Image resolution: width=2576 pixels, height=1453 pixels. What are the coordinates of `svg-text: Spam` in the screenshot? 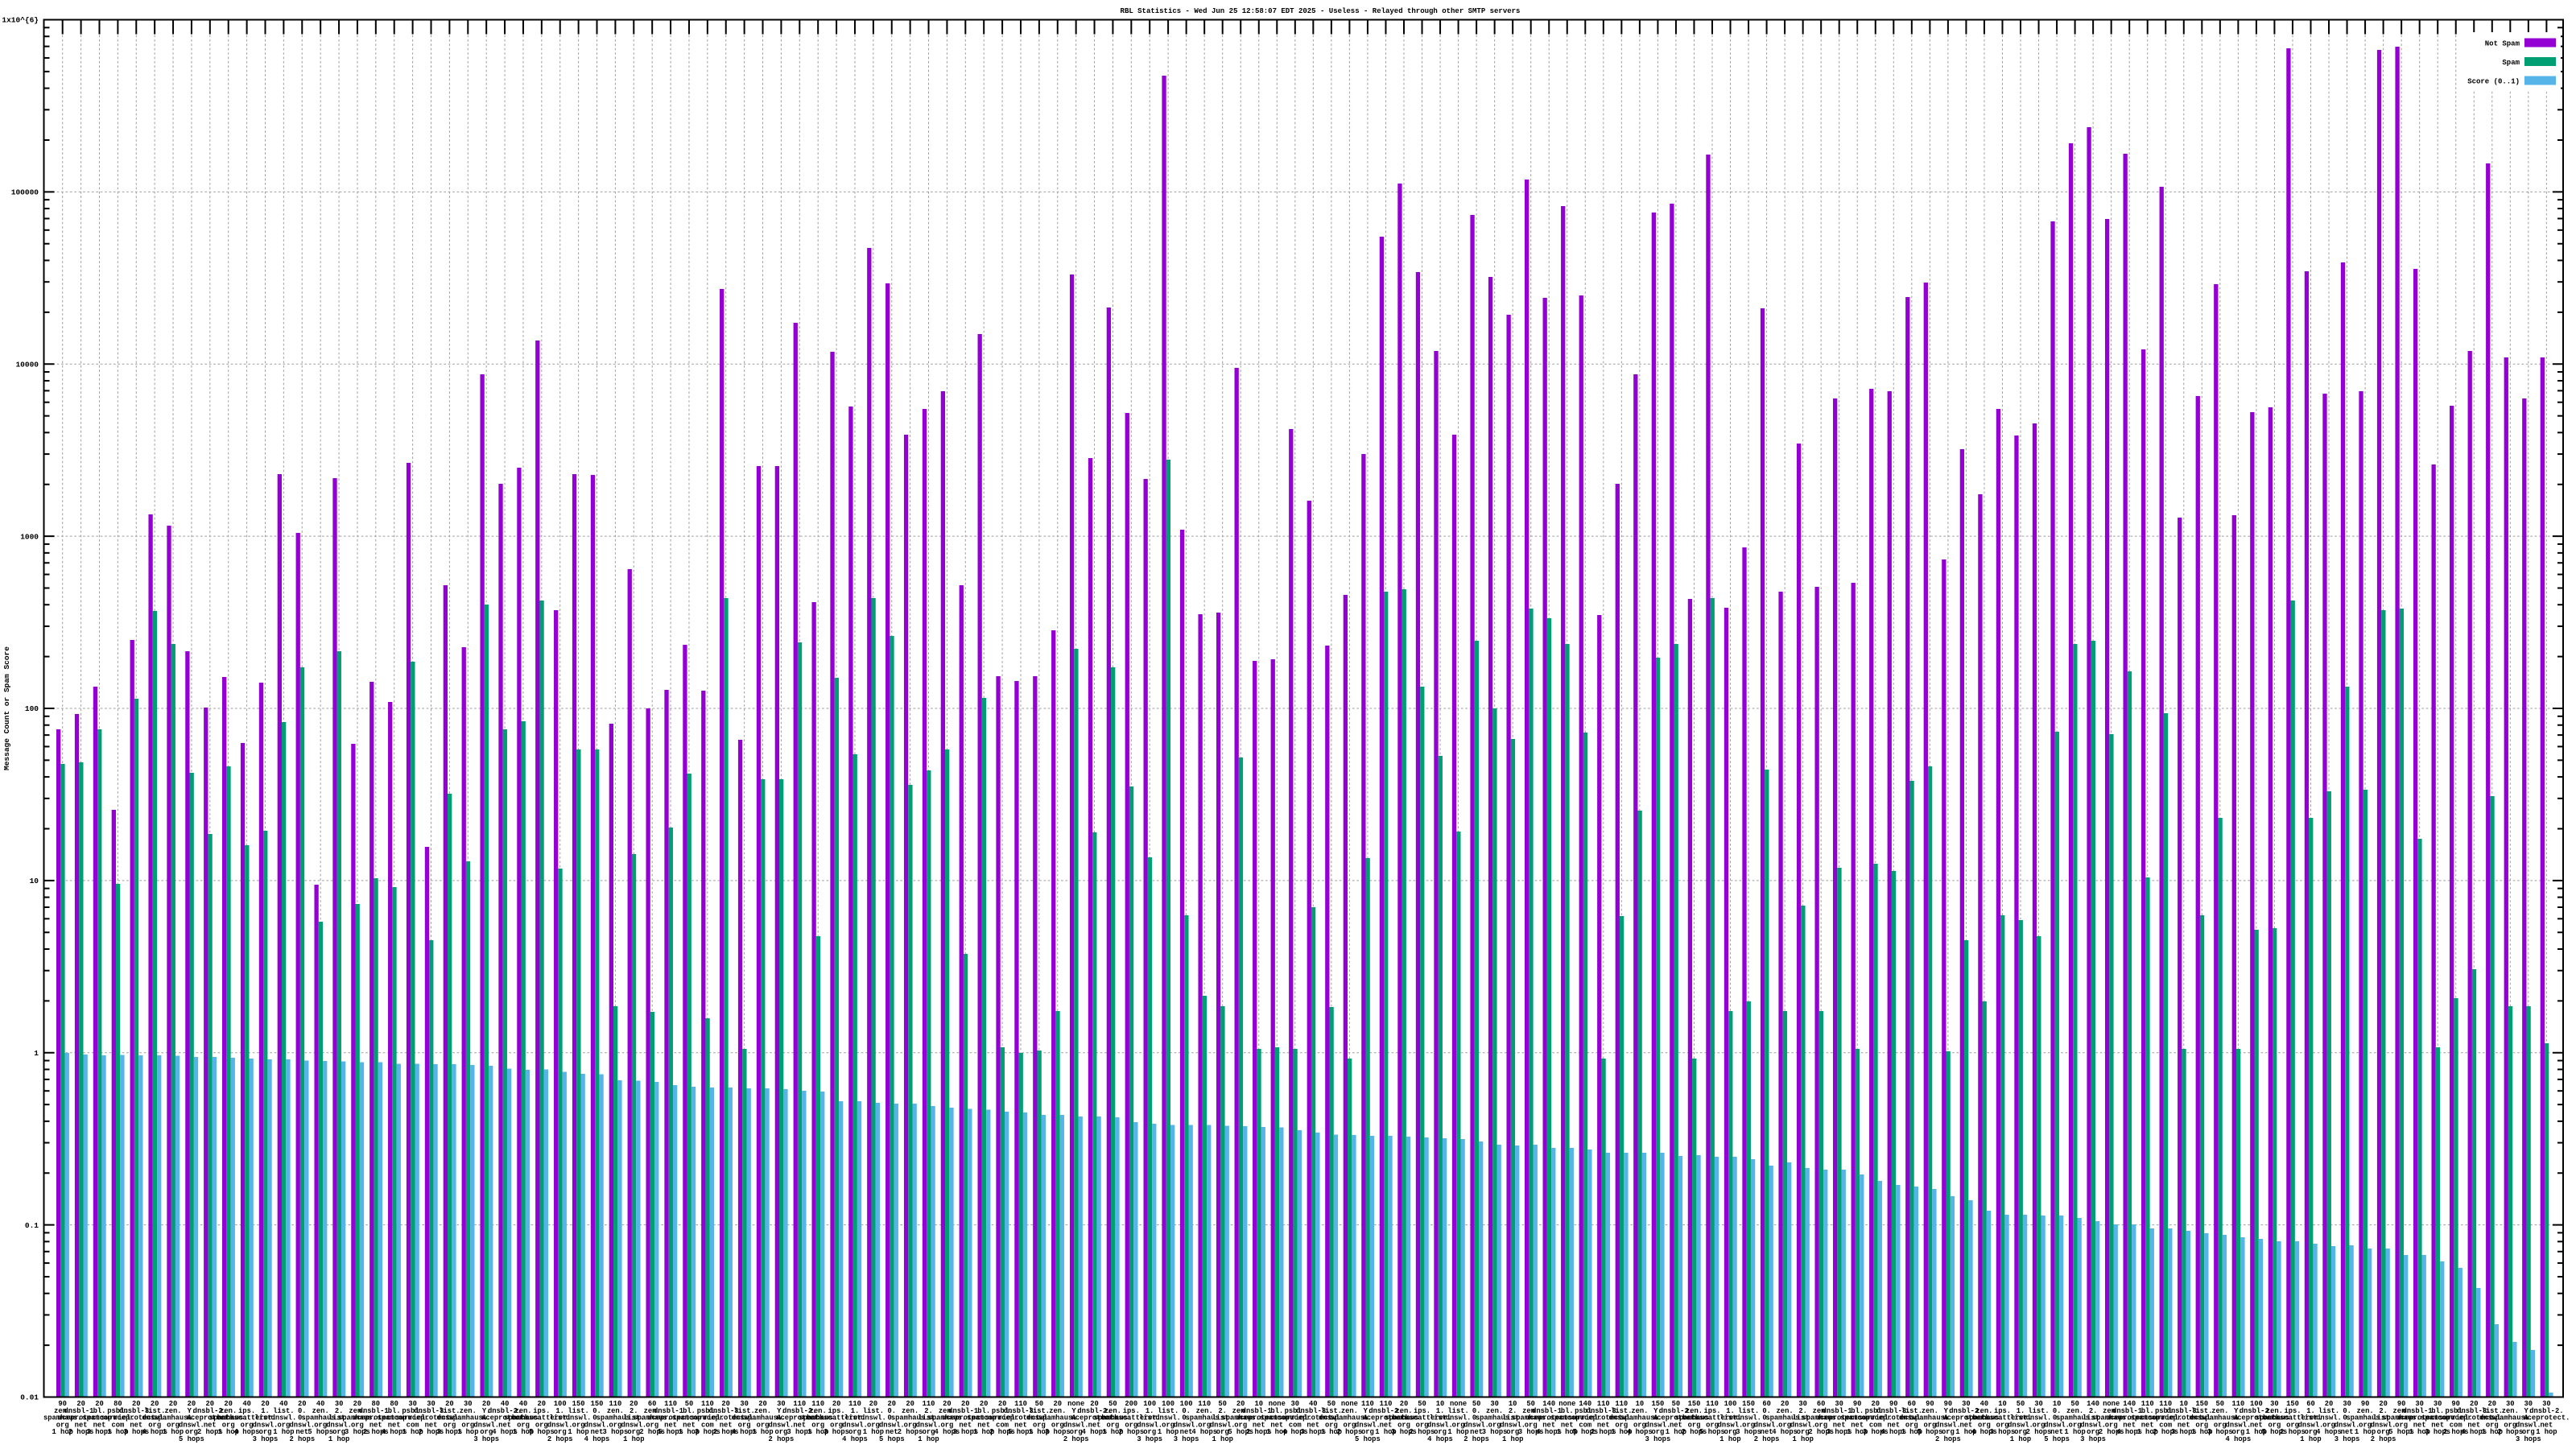 It's located at (2511, 63).